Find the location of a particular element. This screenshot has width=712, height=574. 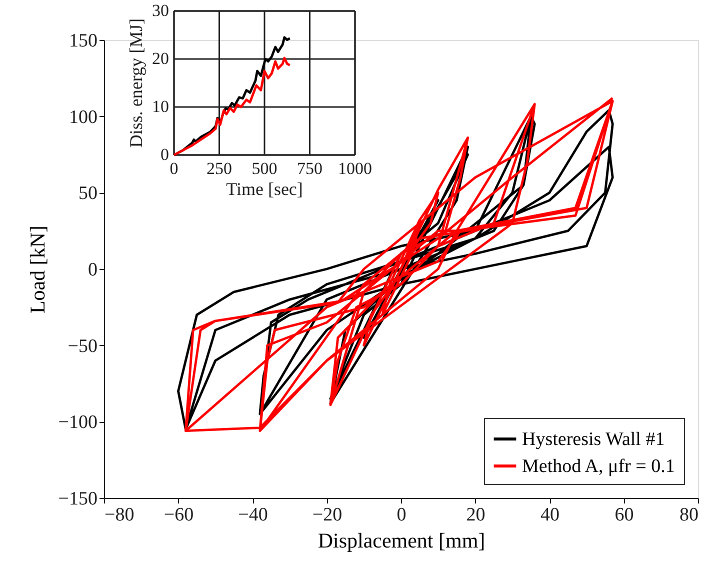

x-tick-label: 250 is located at coordinates (219, 168).